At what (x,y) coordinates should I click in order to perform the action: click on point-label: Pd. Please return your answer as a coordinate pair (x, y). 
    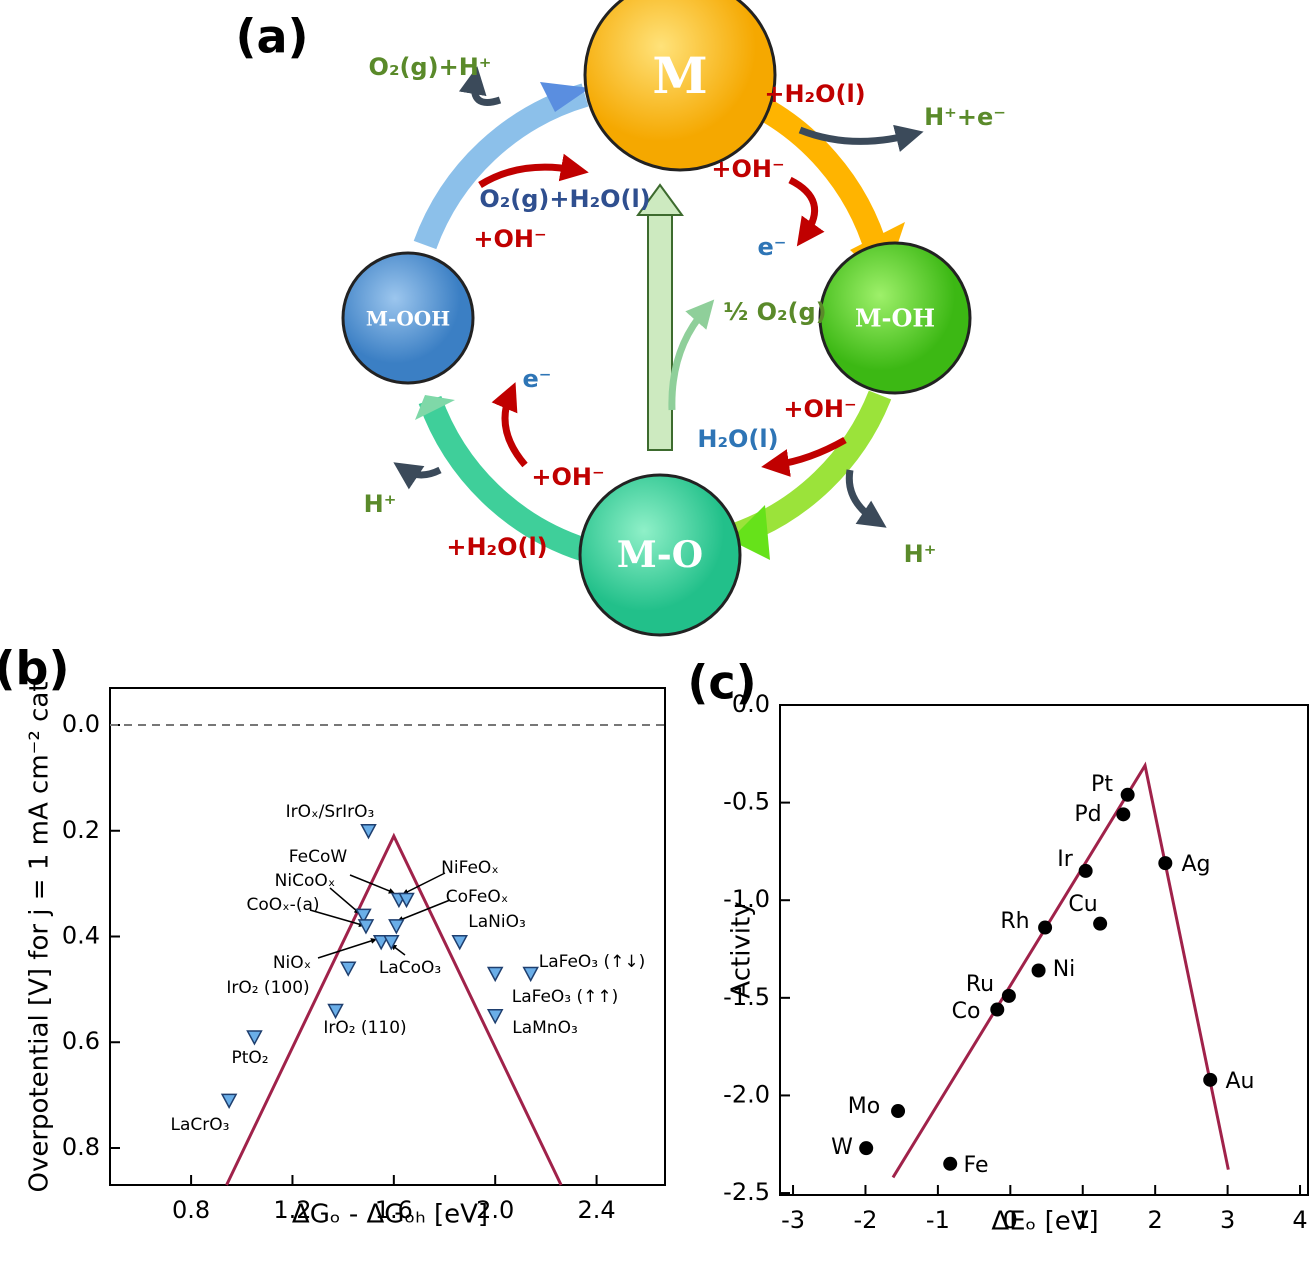
    Looking at the image, I should click on (1087, 814).